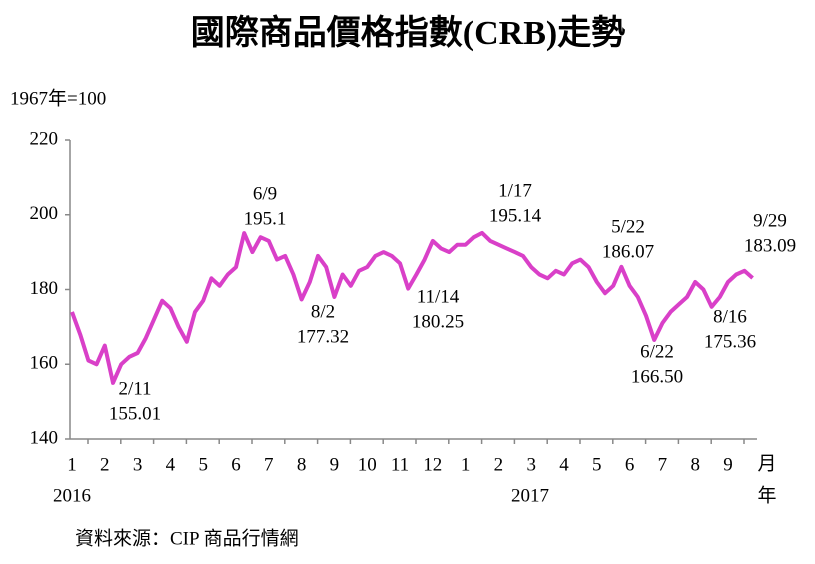 This screenshot has width=815, height=564. Describe the element at coordinates (628, 251) in the screenshot. I see `annotation-value: 186.07` at that location.